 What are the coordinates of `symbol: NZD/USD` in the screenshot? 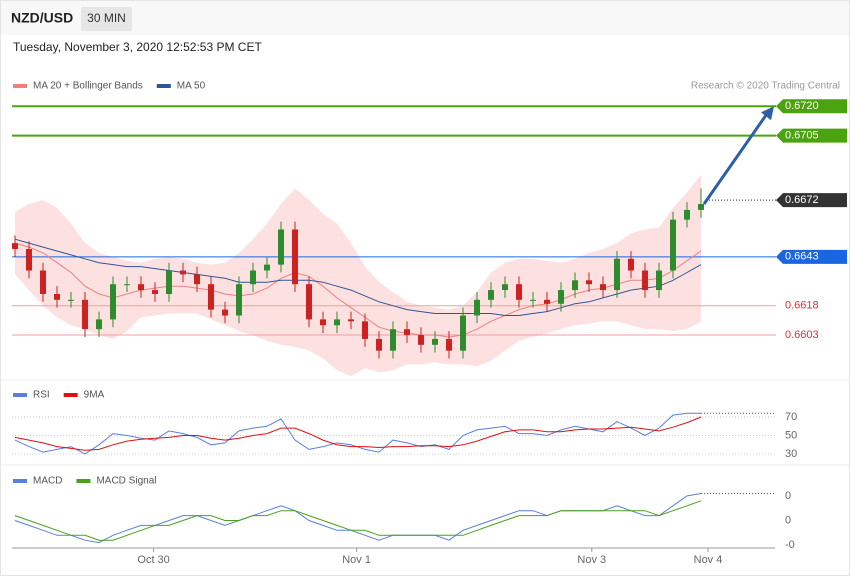 It's located at (42, 18).